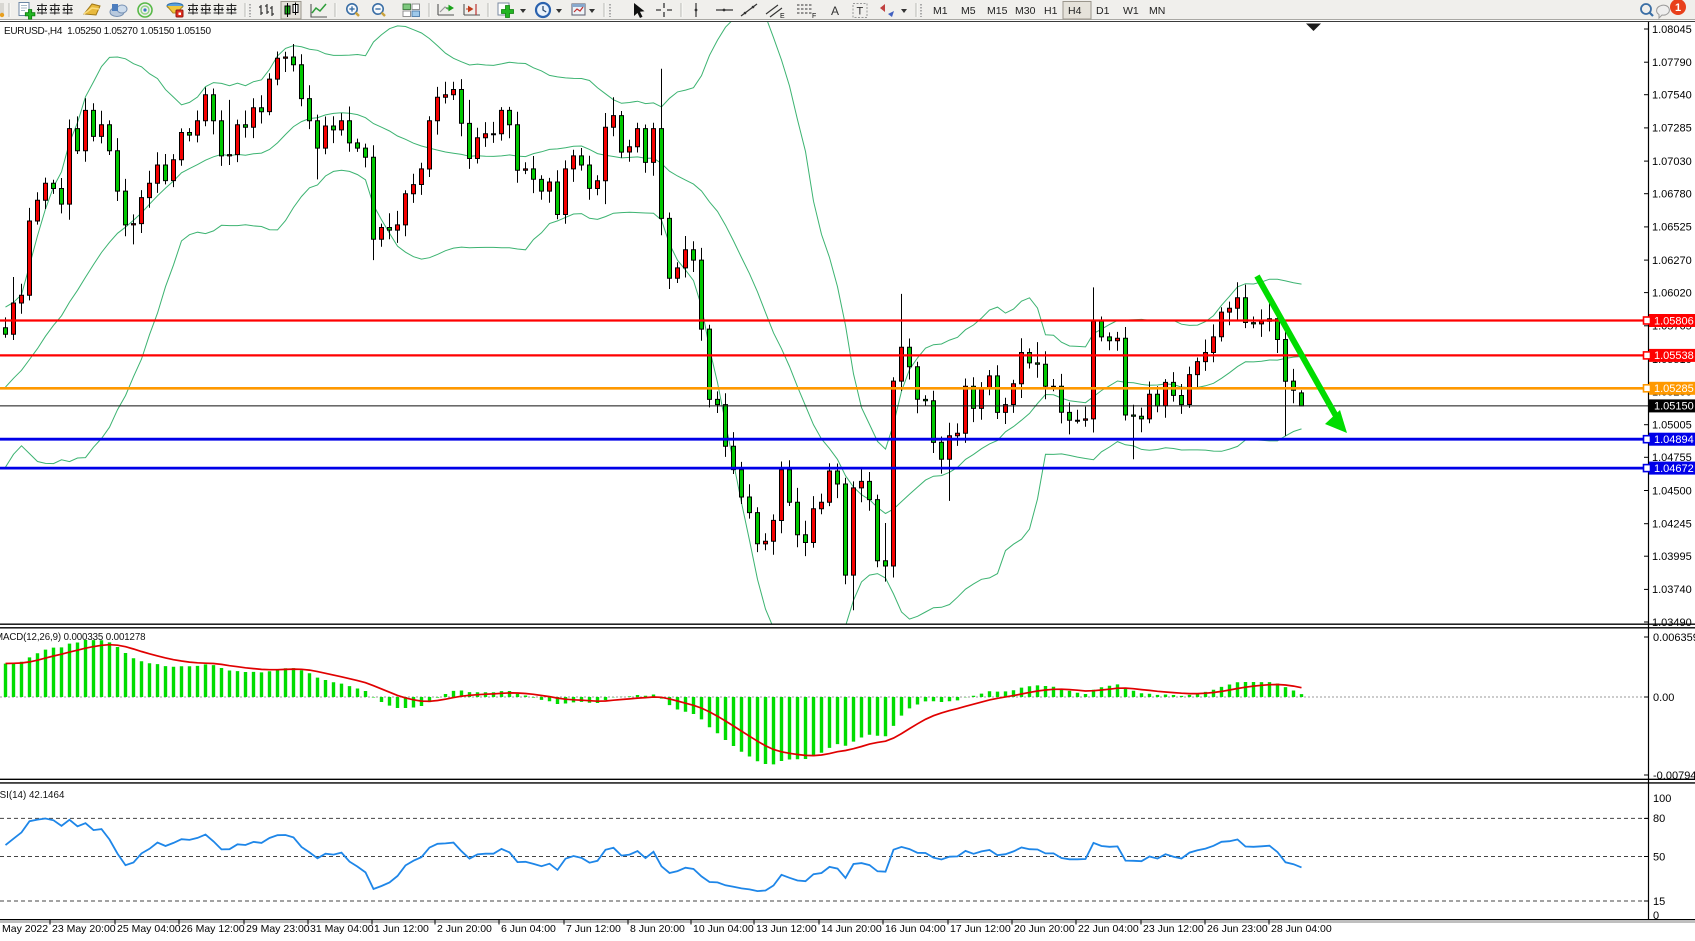 This screenshot has width=1695, height=941. Describe the element at coordinates (1672, 525) in the screenshot. I see `svg-text: 1.04245` at that location.